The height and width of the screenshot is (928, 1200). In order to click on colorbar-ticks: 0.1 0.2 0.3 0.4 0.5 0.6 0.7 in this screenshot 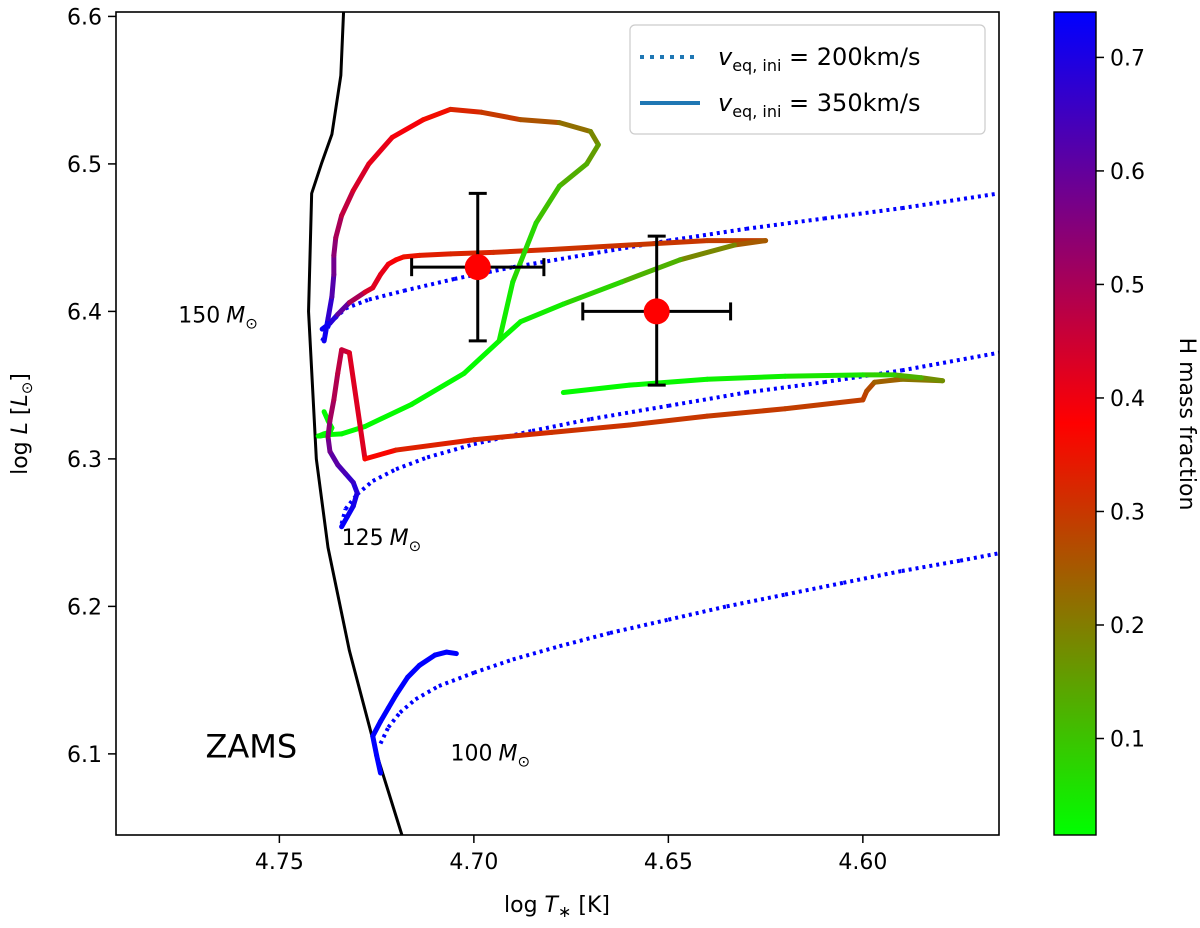, I will do `click(1120, 399)`.